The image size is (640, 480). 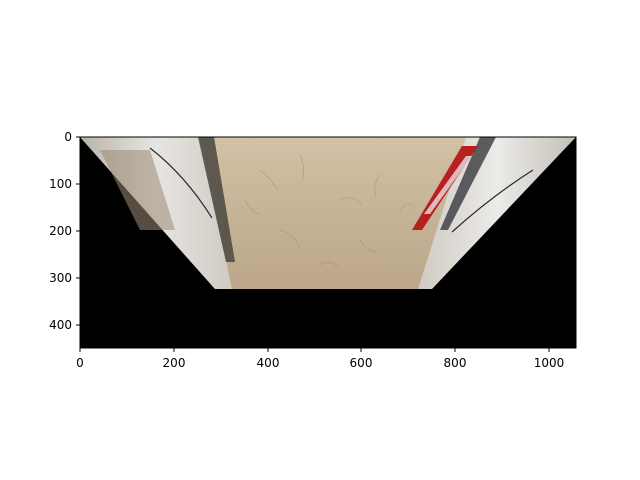 I want to click on y-tick-label: 400, so click(x=60, y=325).